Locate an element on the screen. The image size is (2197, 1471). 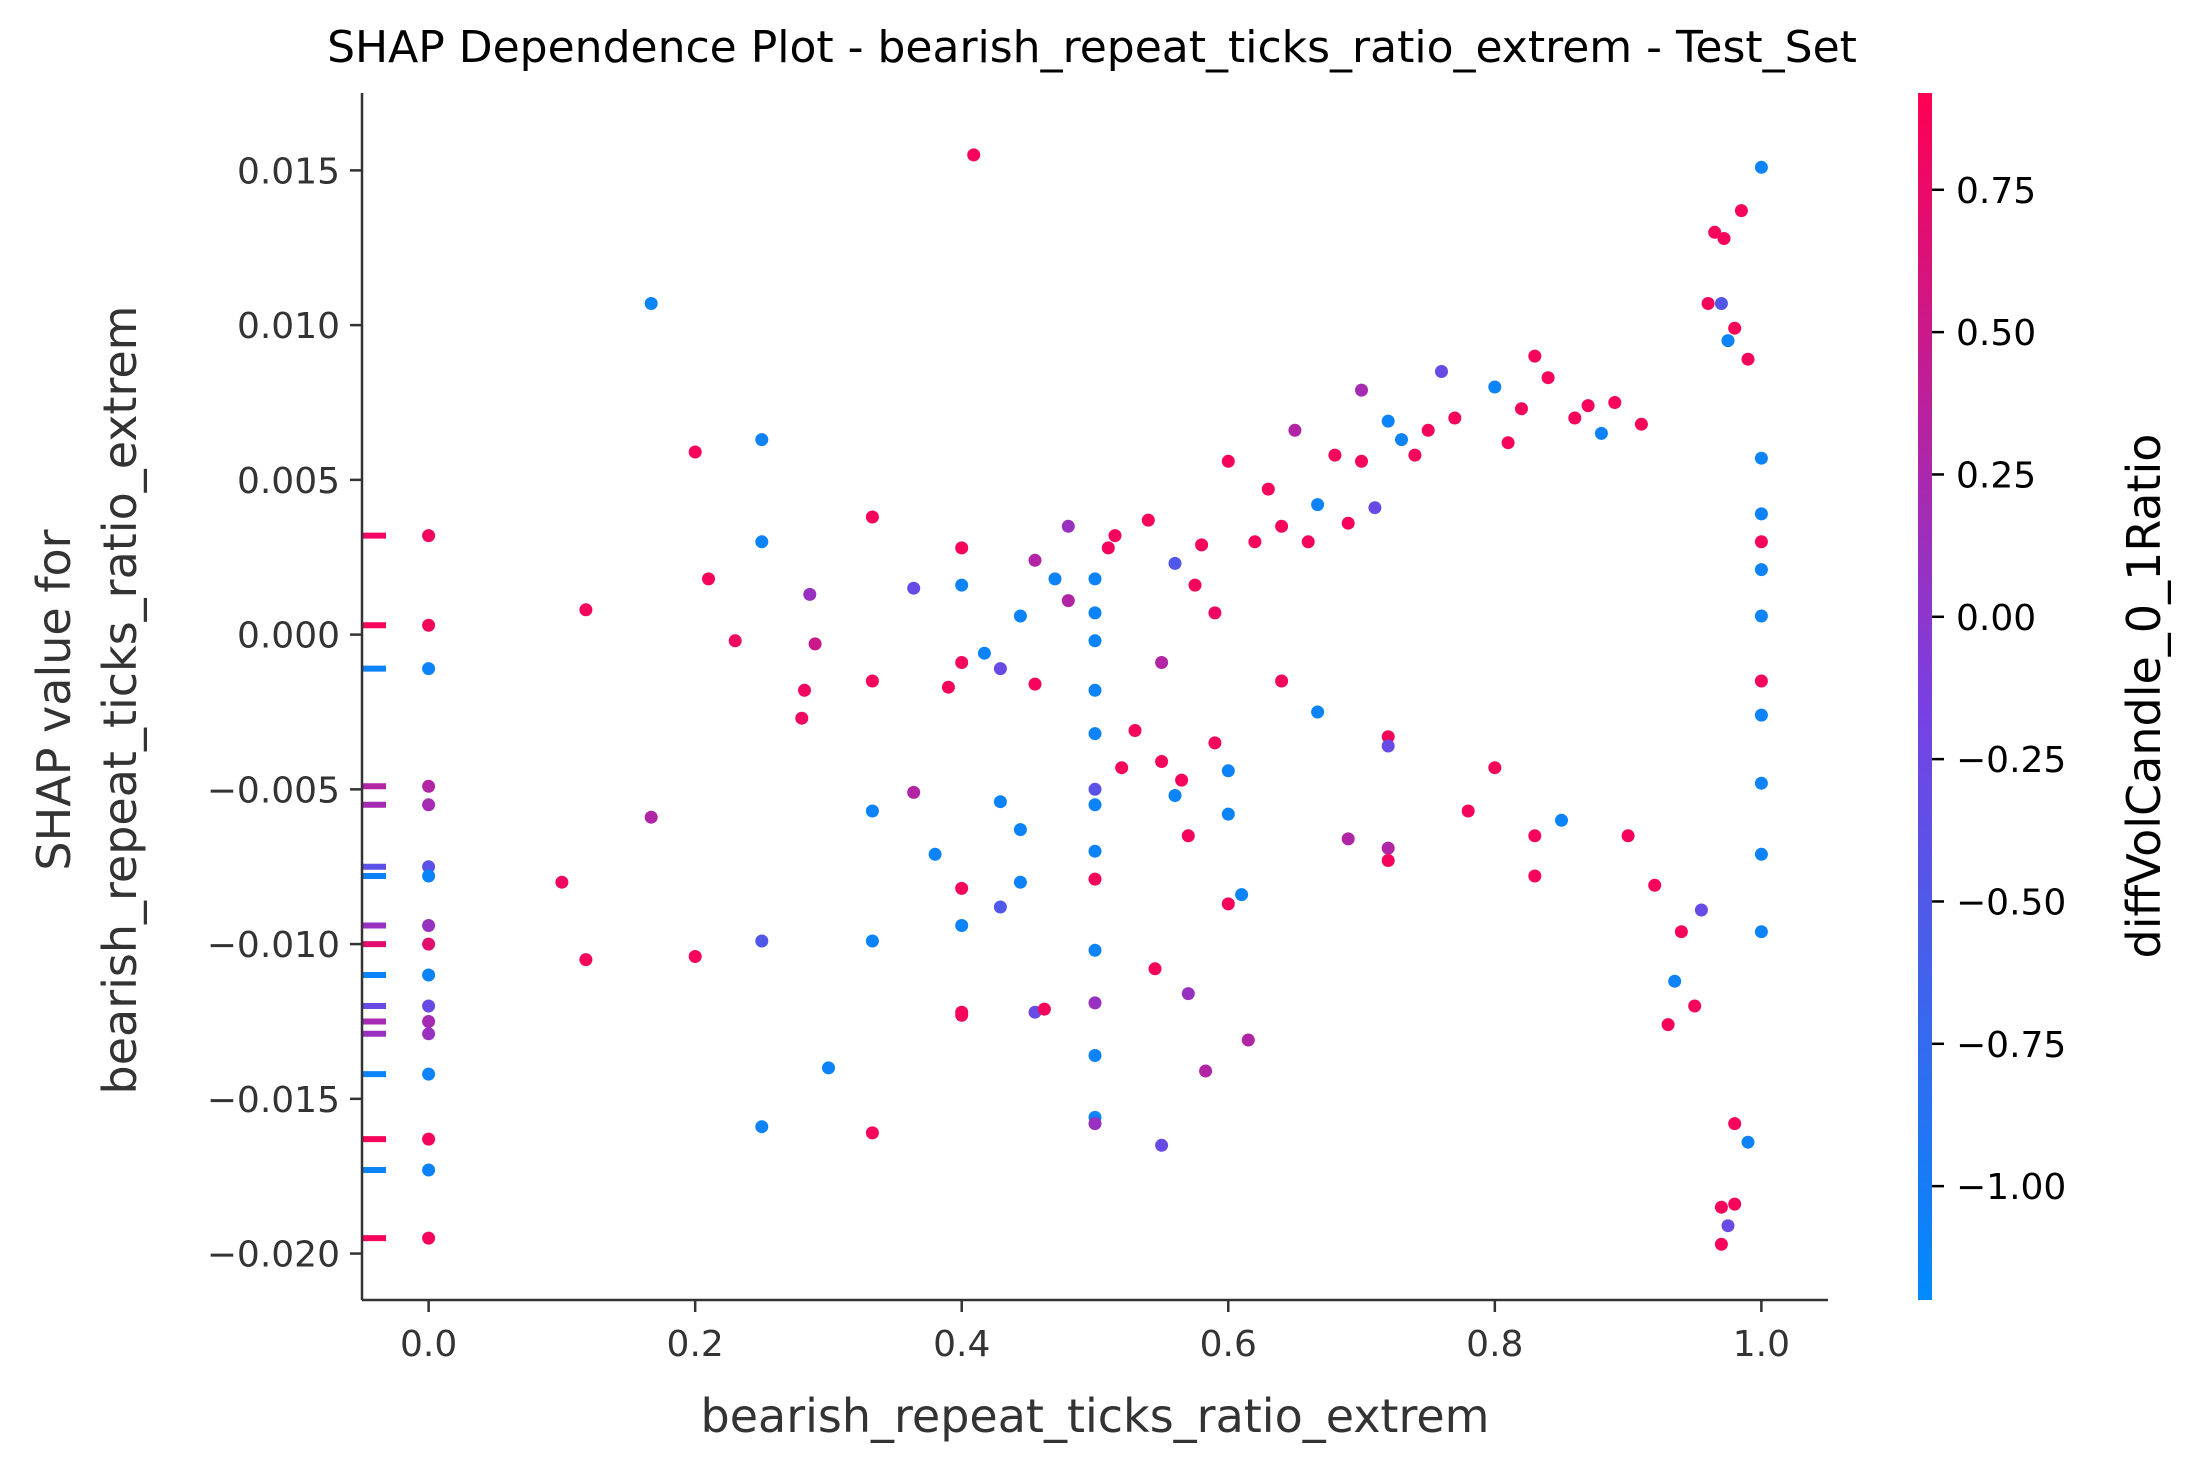
colorbar-ticks: 0.75 0.50 0.25 0.00 −0.25 −0.50 −0.75 −1.00 is located at coordinates (1999, 689).